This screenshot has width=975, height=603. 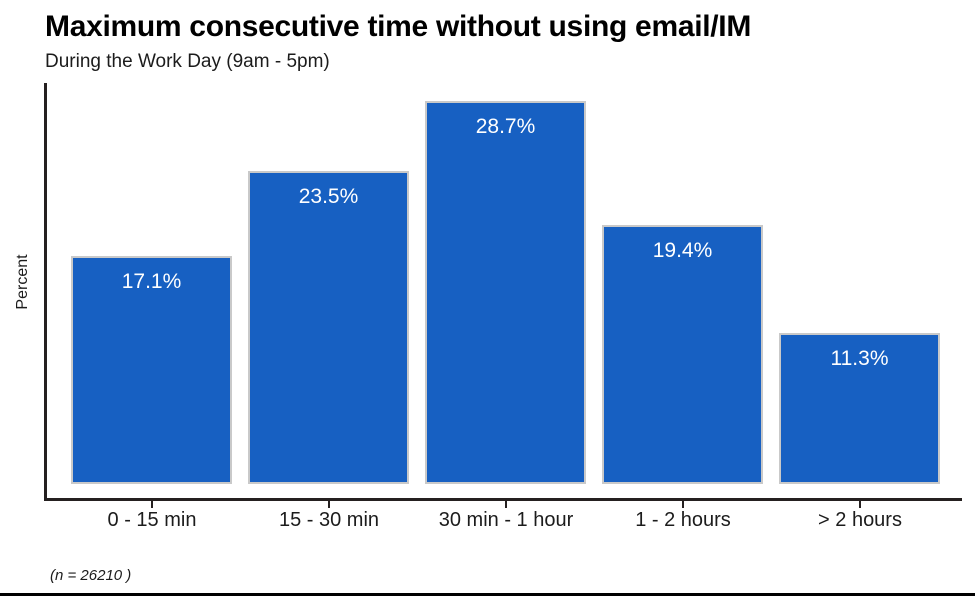 What do you see at coordinates (682, 250) in the screenshot?
I see `bar-value-label: 19.4%` at bounding box center [682, 250].